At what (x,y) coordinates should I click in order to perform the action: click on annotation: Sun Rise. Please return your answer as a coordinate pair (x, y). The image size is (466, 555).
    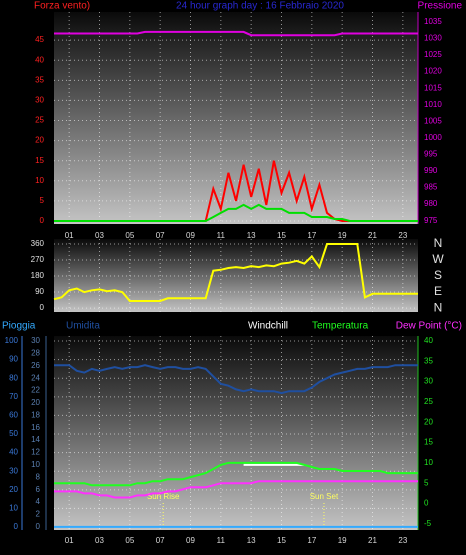
    Looking at the image, I should click on (163, 496).